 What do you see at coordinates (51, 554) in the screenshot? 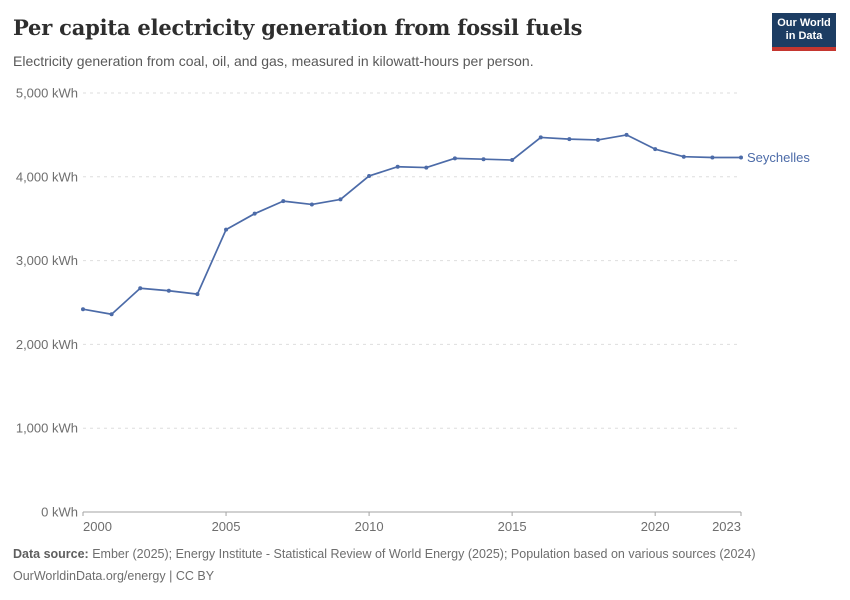
I see `data-source-label: Data source:` at bounding box center [51, 554].